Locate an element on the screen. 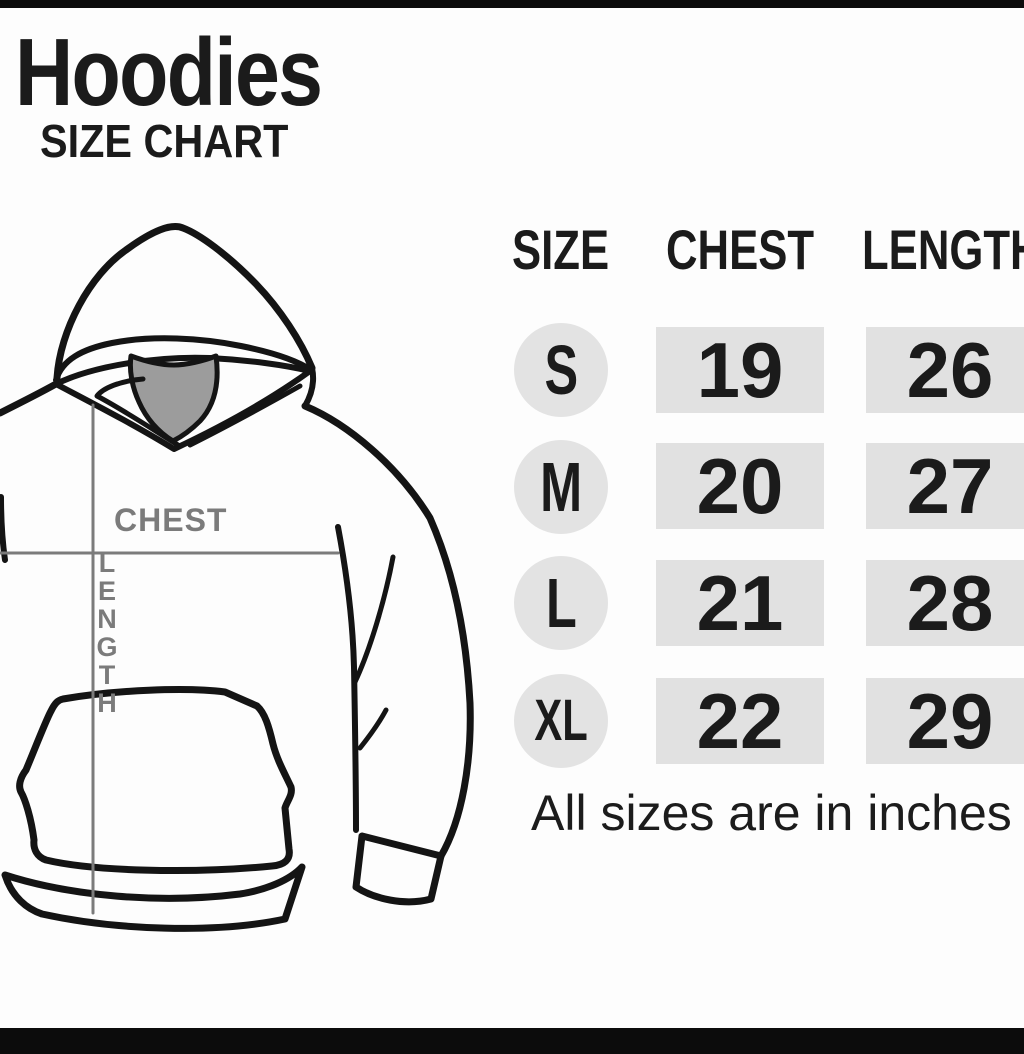  size-badge-m: M is located at coordinates (561, 487).